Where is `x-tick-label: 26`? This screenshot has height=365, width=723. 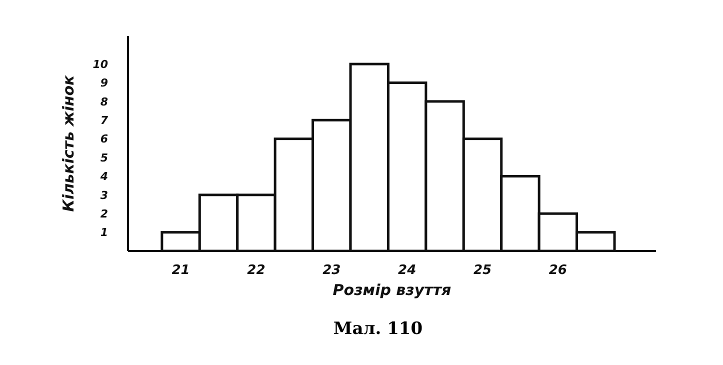 x-tick-label: 26 is located at coordinates (557, 270).